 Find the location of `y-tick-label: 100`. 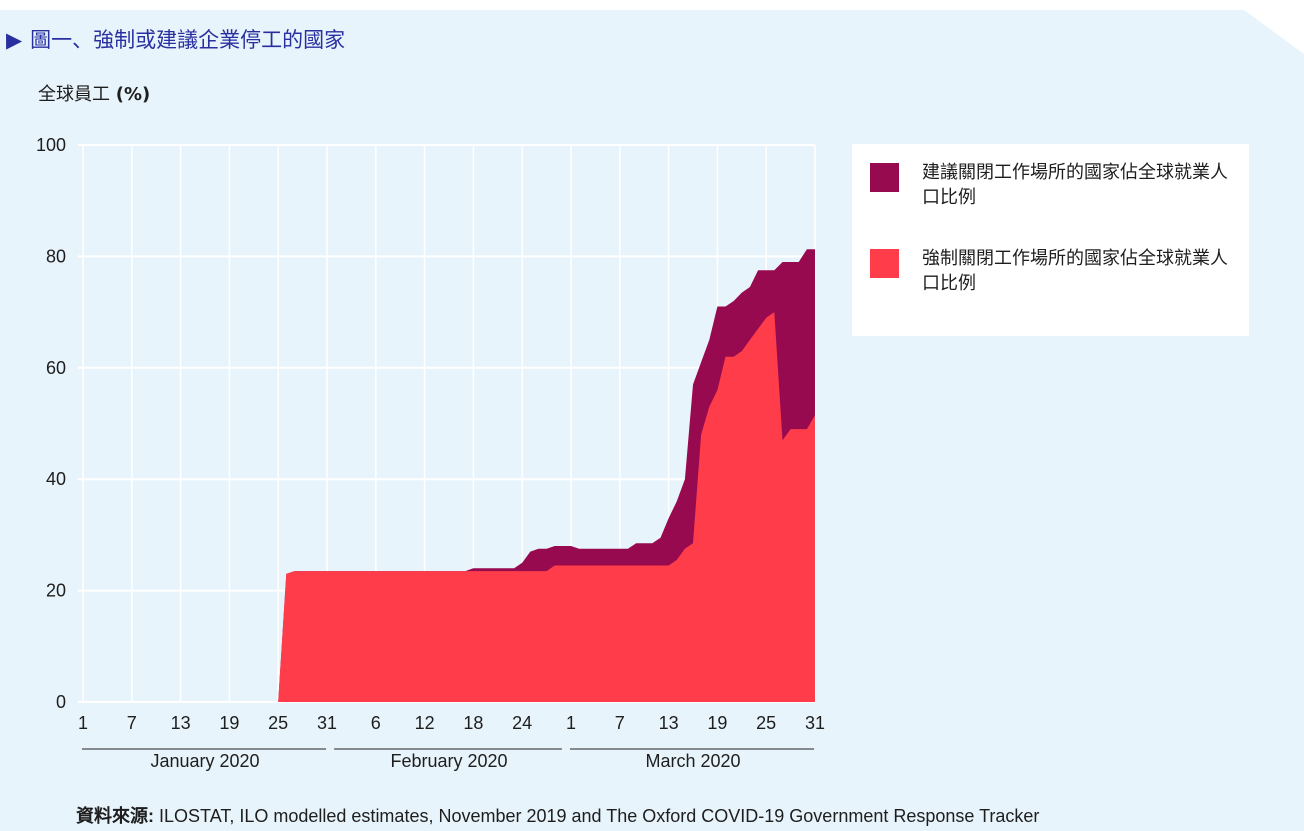

y-tick-label: 100 is located at coordinates (51, 145).